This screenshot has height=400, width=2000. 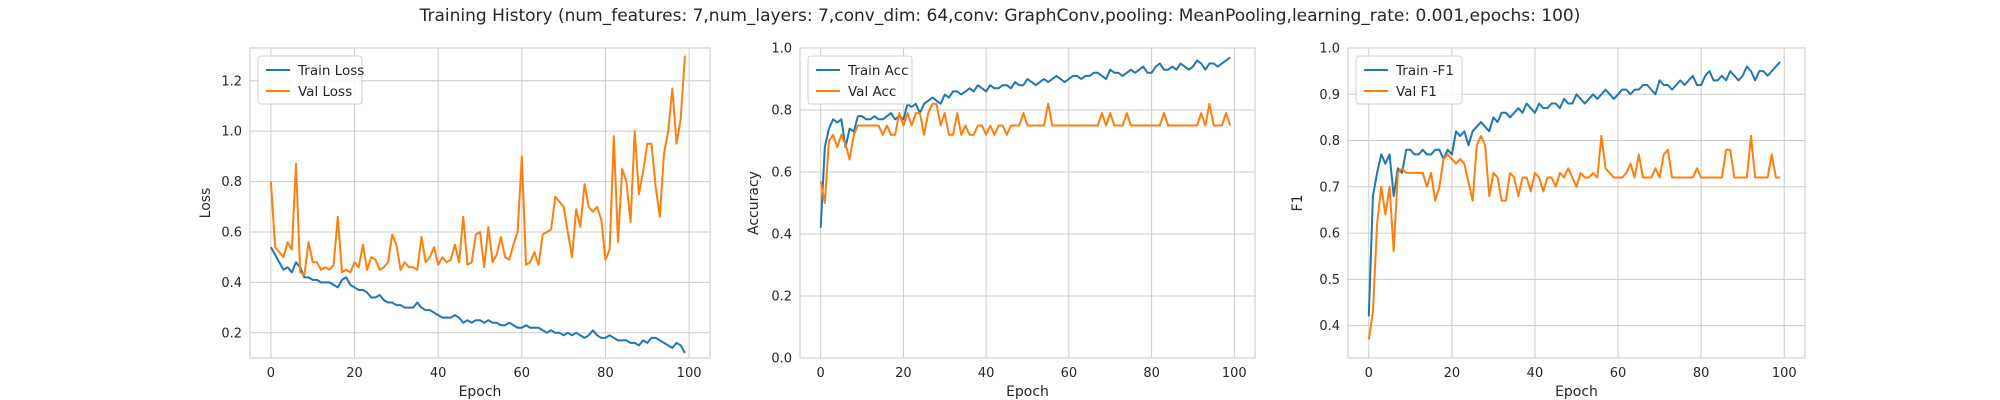 I want to click on series-line-train-f1, so click(x=1574, y=189).